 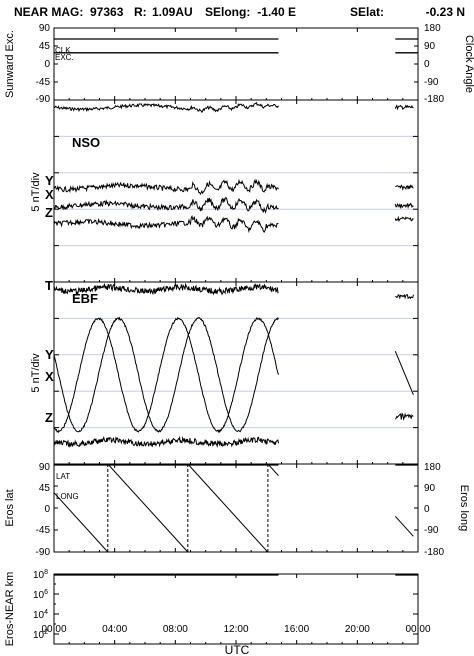 I want to click on panel1-ytick-0: 0, so click(x=47, y=64).